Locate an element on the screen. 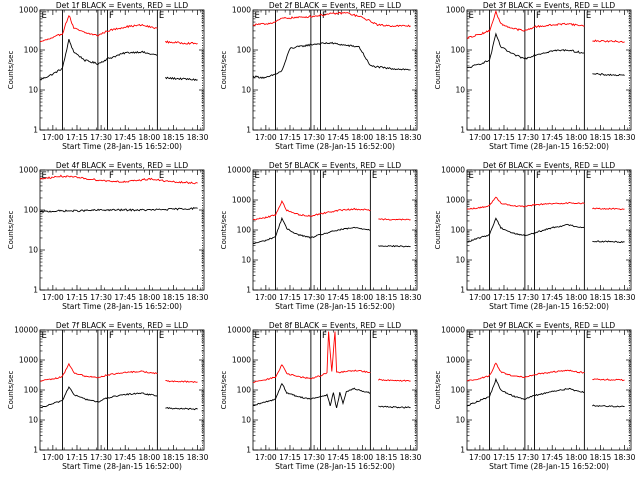  panel-title: Det 5f BLACK = Events, RED = LLD is located at coordinates (335, 165).